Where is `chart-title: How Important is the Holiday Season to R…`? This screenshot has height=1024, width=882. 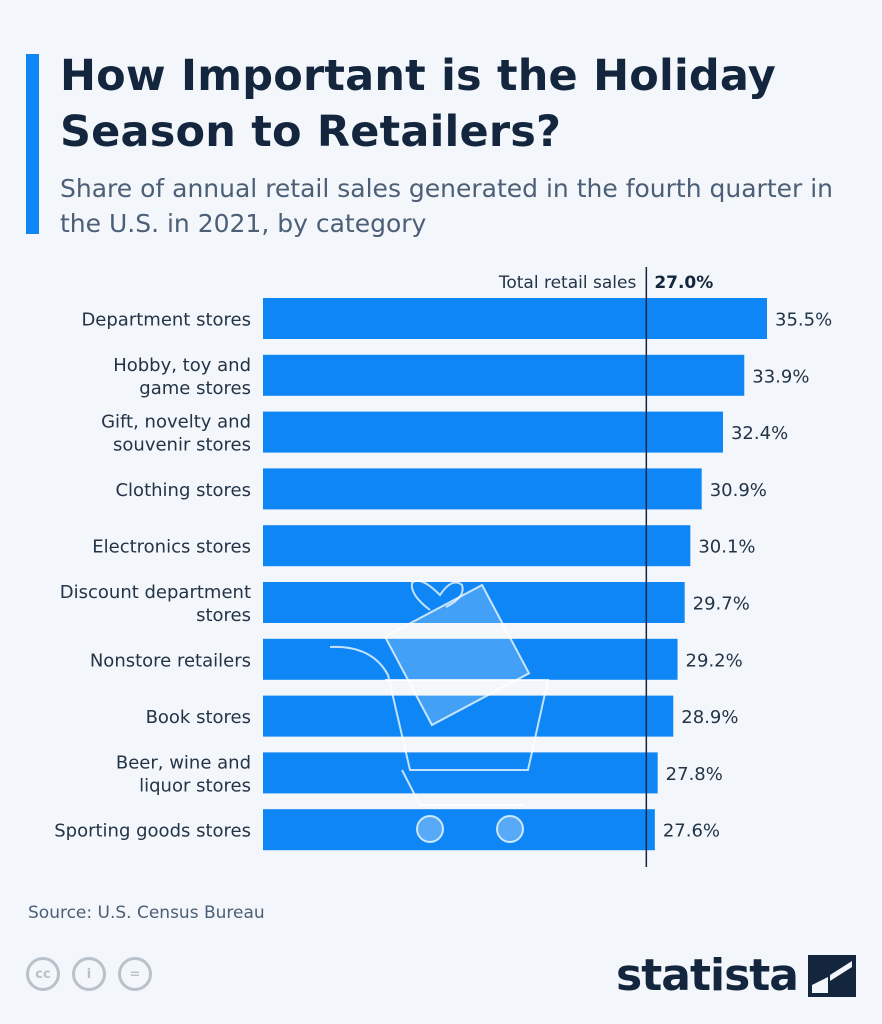
chart-title: How Important is the Holiday Season to R… is located at coordinates (418, 104).